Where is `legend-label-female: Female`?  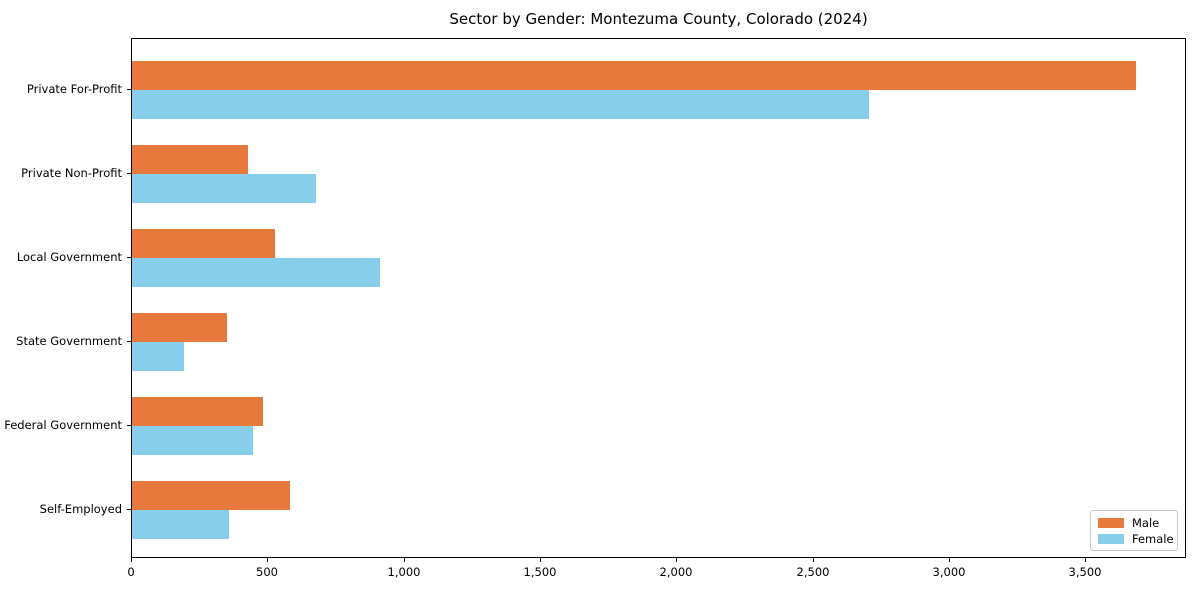 legend-label-female: Female is located at coordinates (1153, 539).